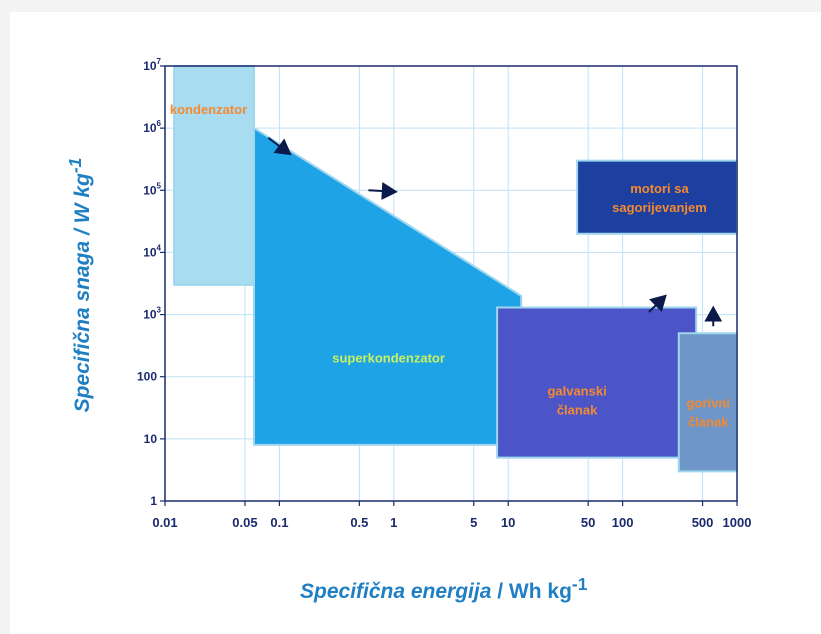 The image size is (821, 634). I want to click on x-tick-label: 100, so click(623, 522).